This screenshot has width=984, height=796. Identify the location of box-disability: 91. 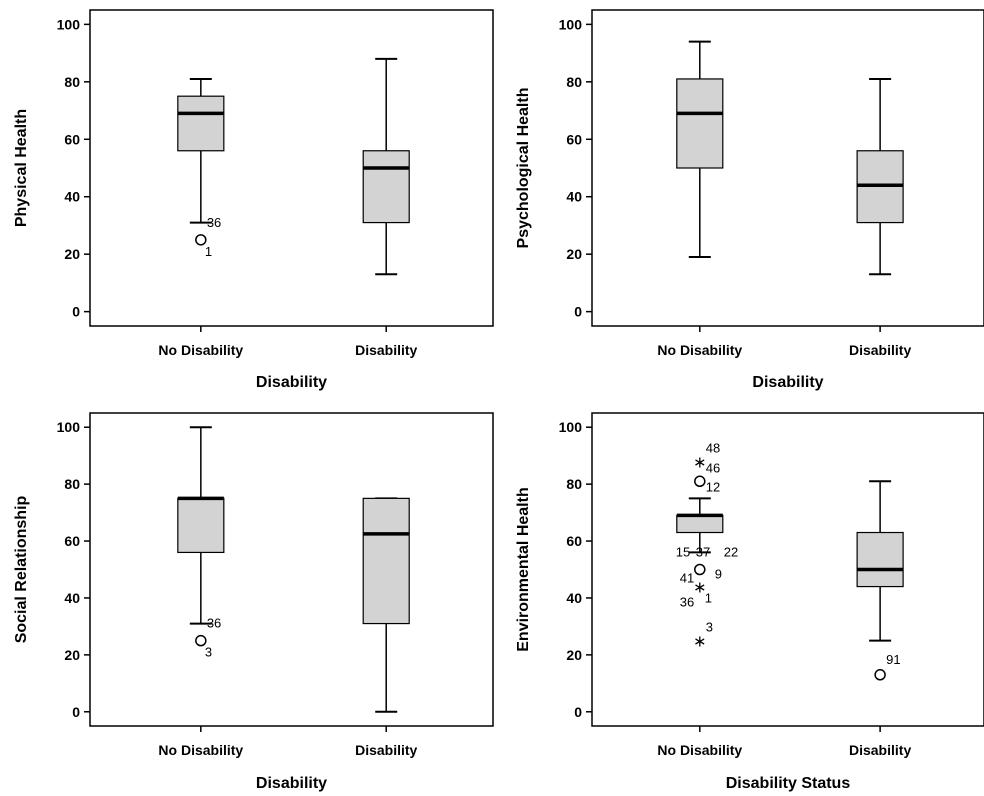
(880, 580).